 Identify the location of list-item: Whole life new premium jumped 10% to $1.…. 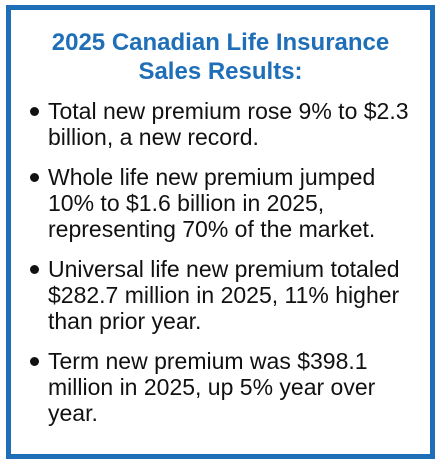
(224, 203).